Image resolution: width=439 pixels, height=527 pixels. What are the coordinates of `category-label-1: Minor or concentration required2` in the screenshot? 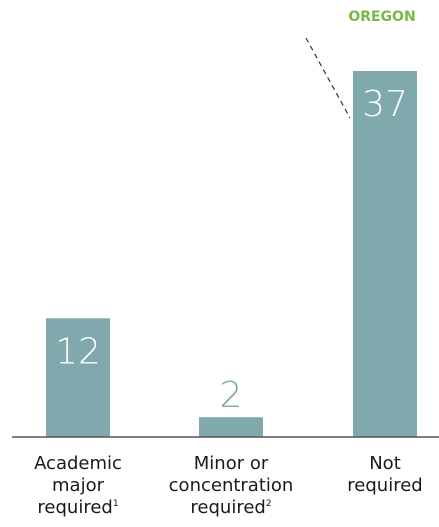 It's located at (231, 485).